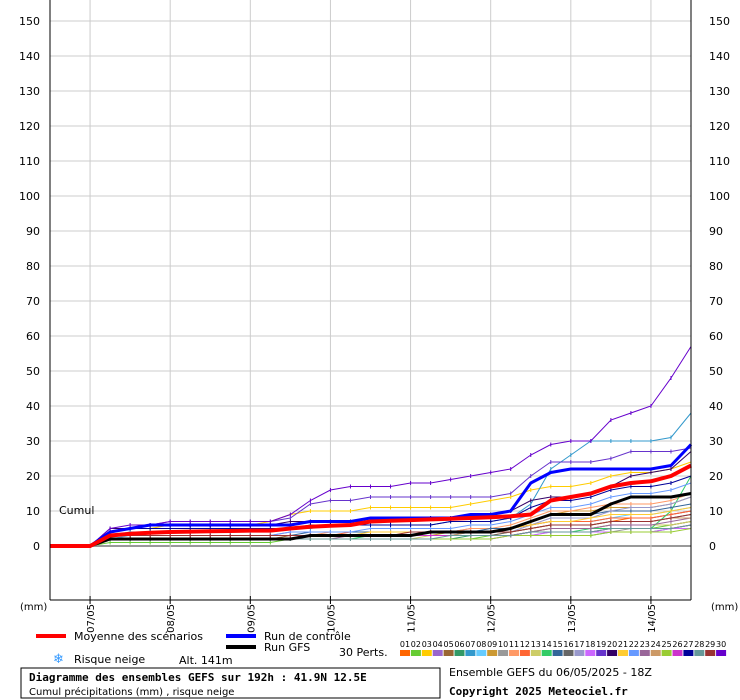 The width and height of the screenshot is (740, 700). Describe the element at coordinates (405, 644) in the screenshot. I see `pert-legend-label: 01` at that location.